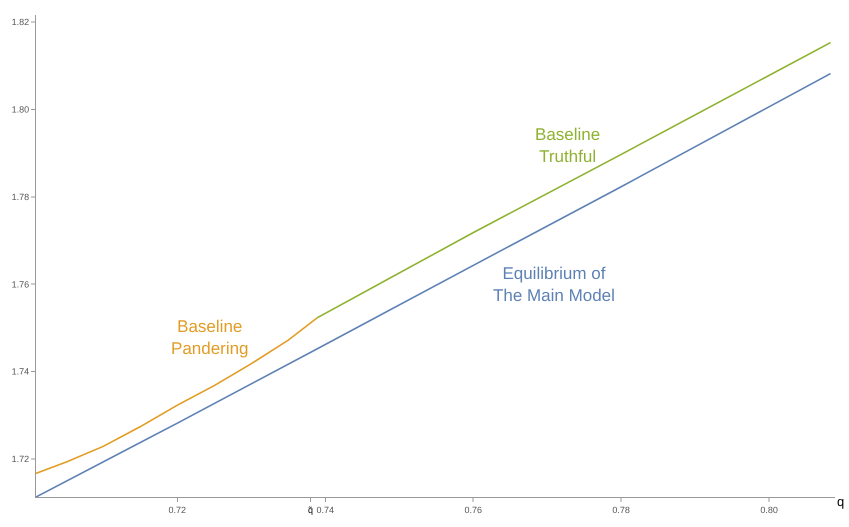 This screenshot has width=849, height=527. I want to click on line-series, so click(177, 395).